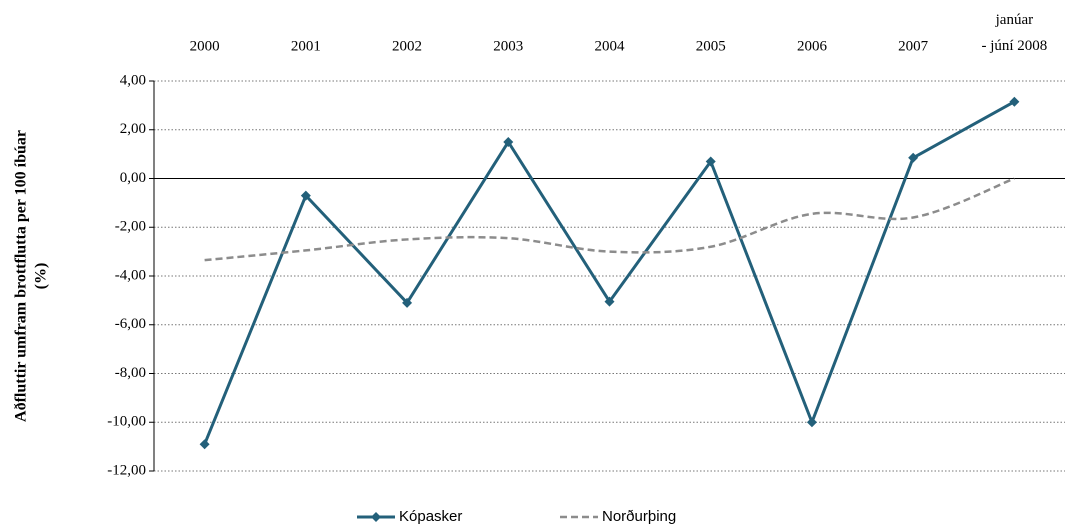  Describe the element at coordinates (133, 178) in the screenshot. I see `y-tick-label: 0,00` at that location.